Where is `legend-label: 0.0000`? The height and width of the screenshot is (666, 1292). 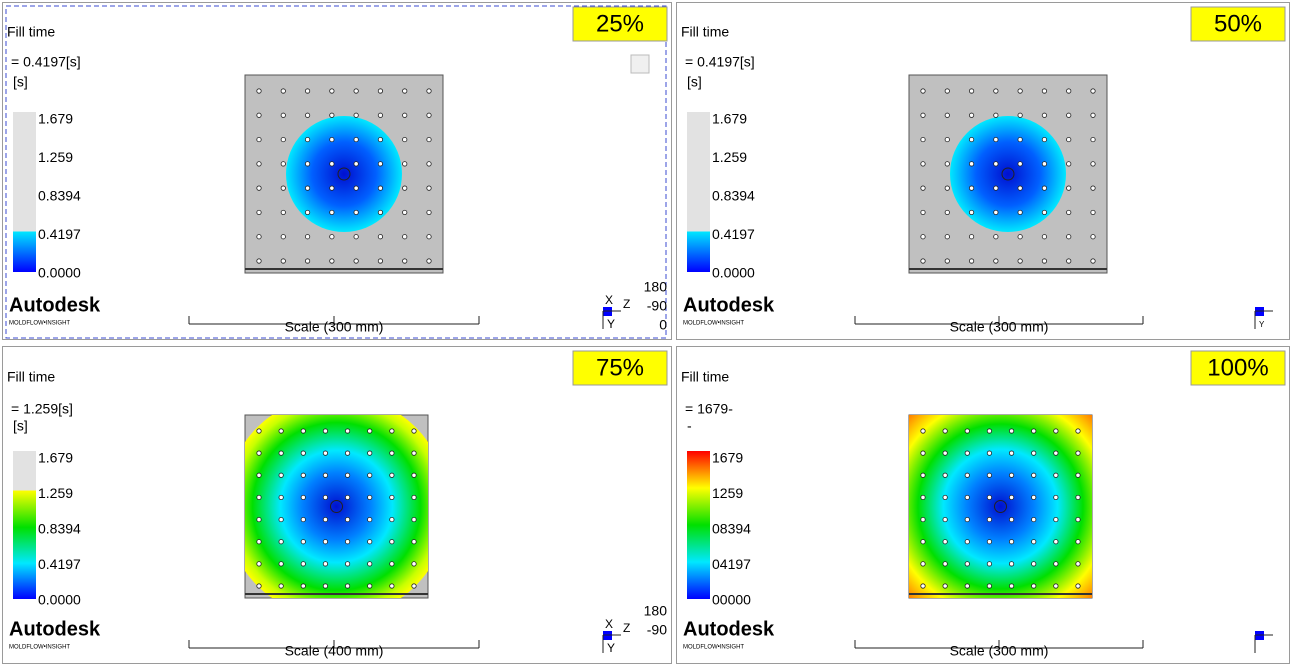
legend-label: 0.0000 is located at coordinates (733, 273).